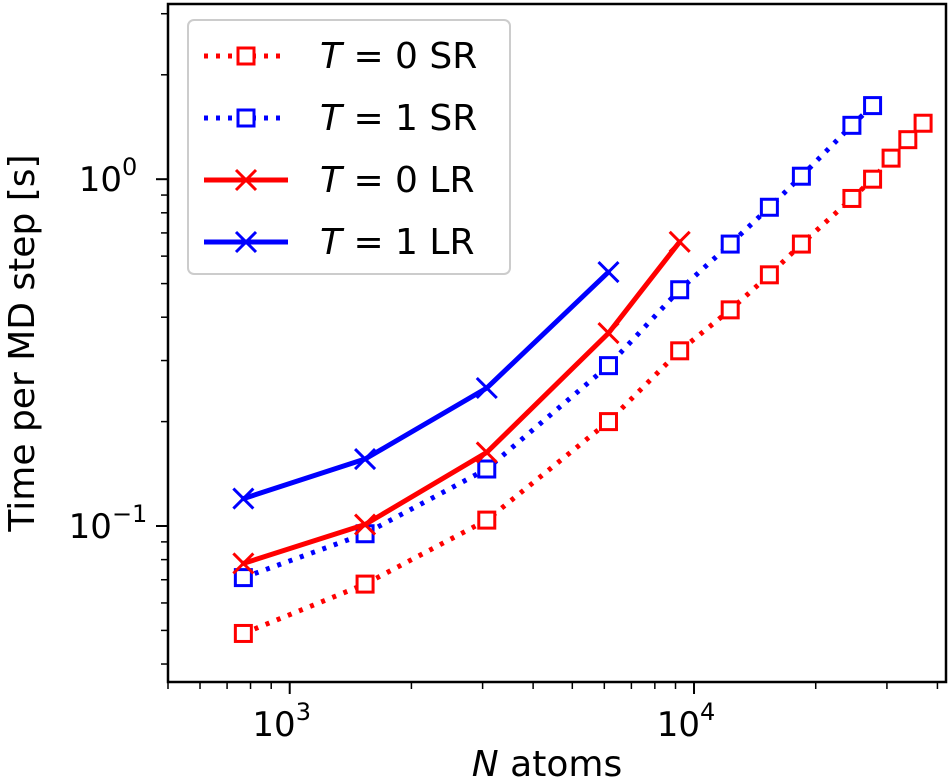 The height and width of the screenshot is (782, 952). I want to click on legend-item: T = 1 SR, so click(340, 118).